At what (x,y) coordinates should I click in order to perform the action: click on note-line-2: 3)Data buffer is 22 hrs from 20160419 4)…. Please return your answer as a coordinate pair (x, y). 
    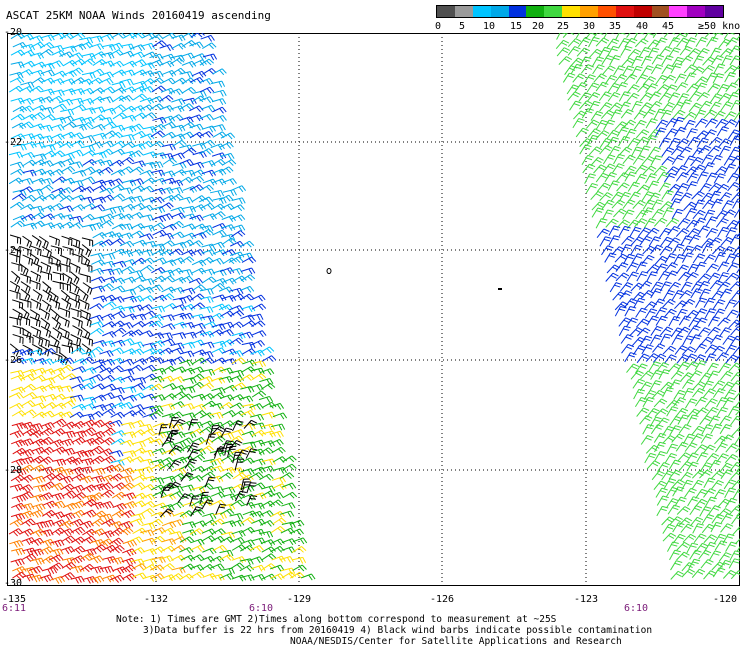
    Looking at the image, I should click on (398, 630).